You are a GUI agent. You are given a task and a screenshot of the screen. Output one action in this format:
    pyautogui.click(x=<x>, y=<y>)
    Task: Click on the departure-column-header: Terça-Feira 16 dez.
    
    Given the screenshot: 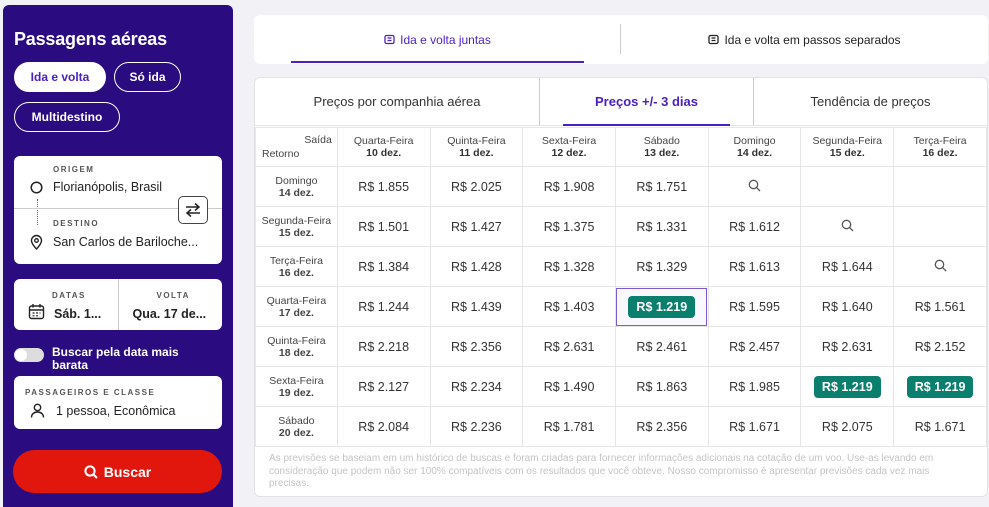 What is the action you would take?
    pyautogui.click(x=940, y=147)
    